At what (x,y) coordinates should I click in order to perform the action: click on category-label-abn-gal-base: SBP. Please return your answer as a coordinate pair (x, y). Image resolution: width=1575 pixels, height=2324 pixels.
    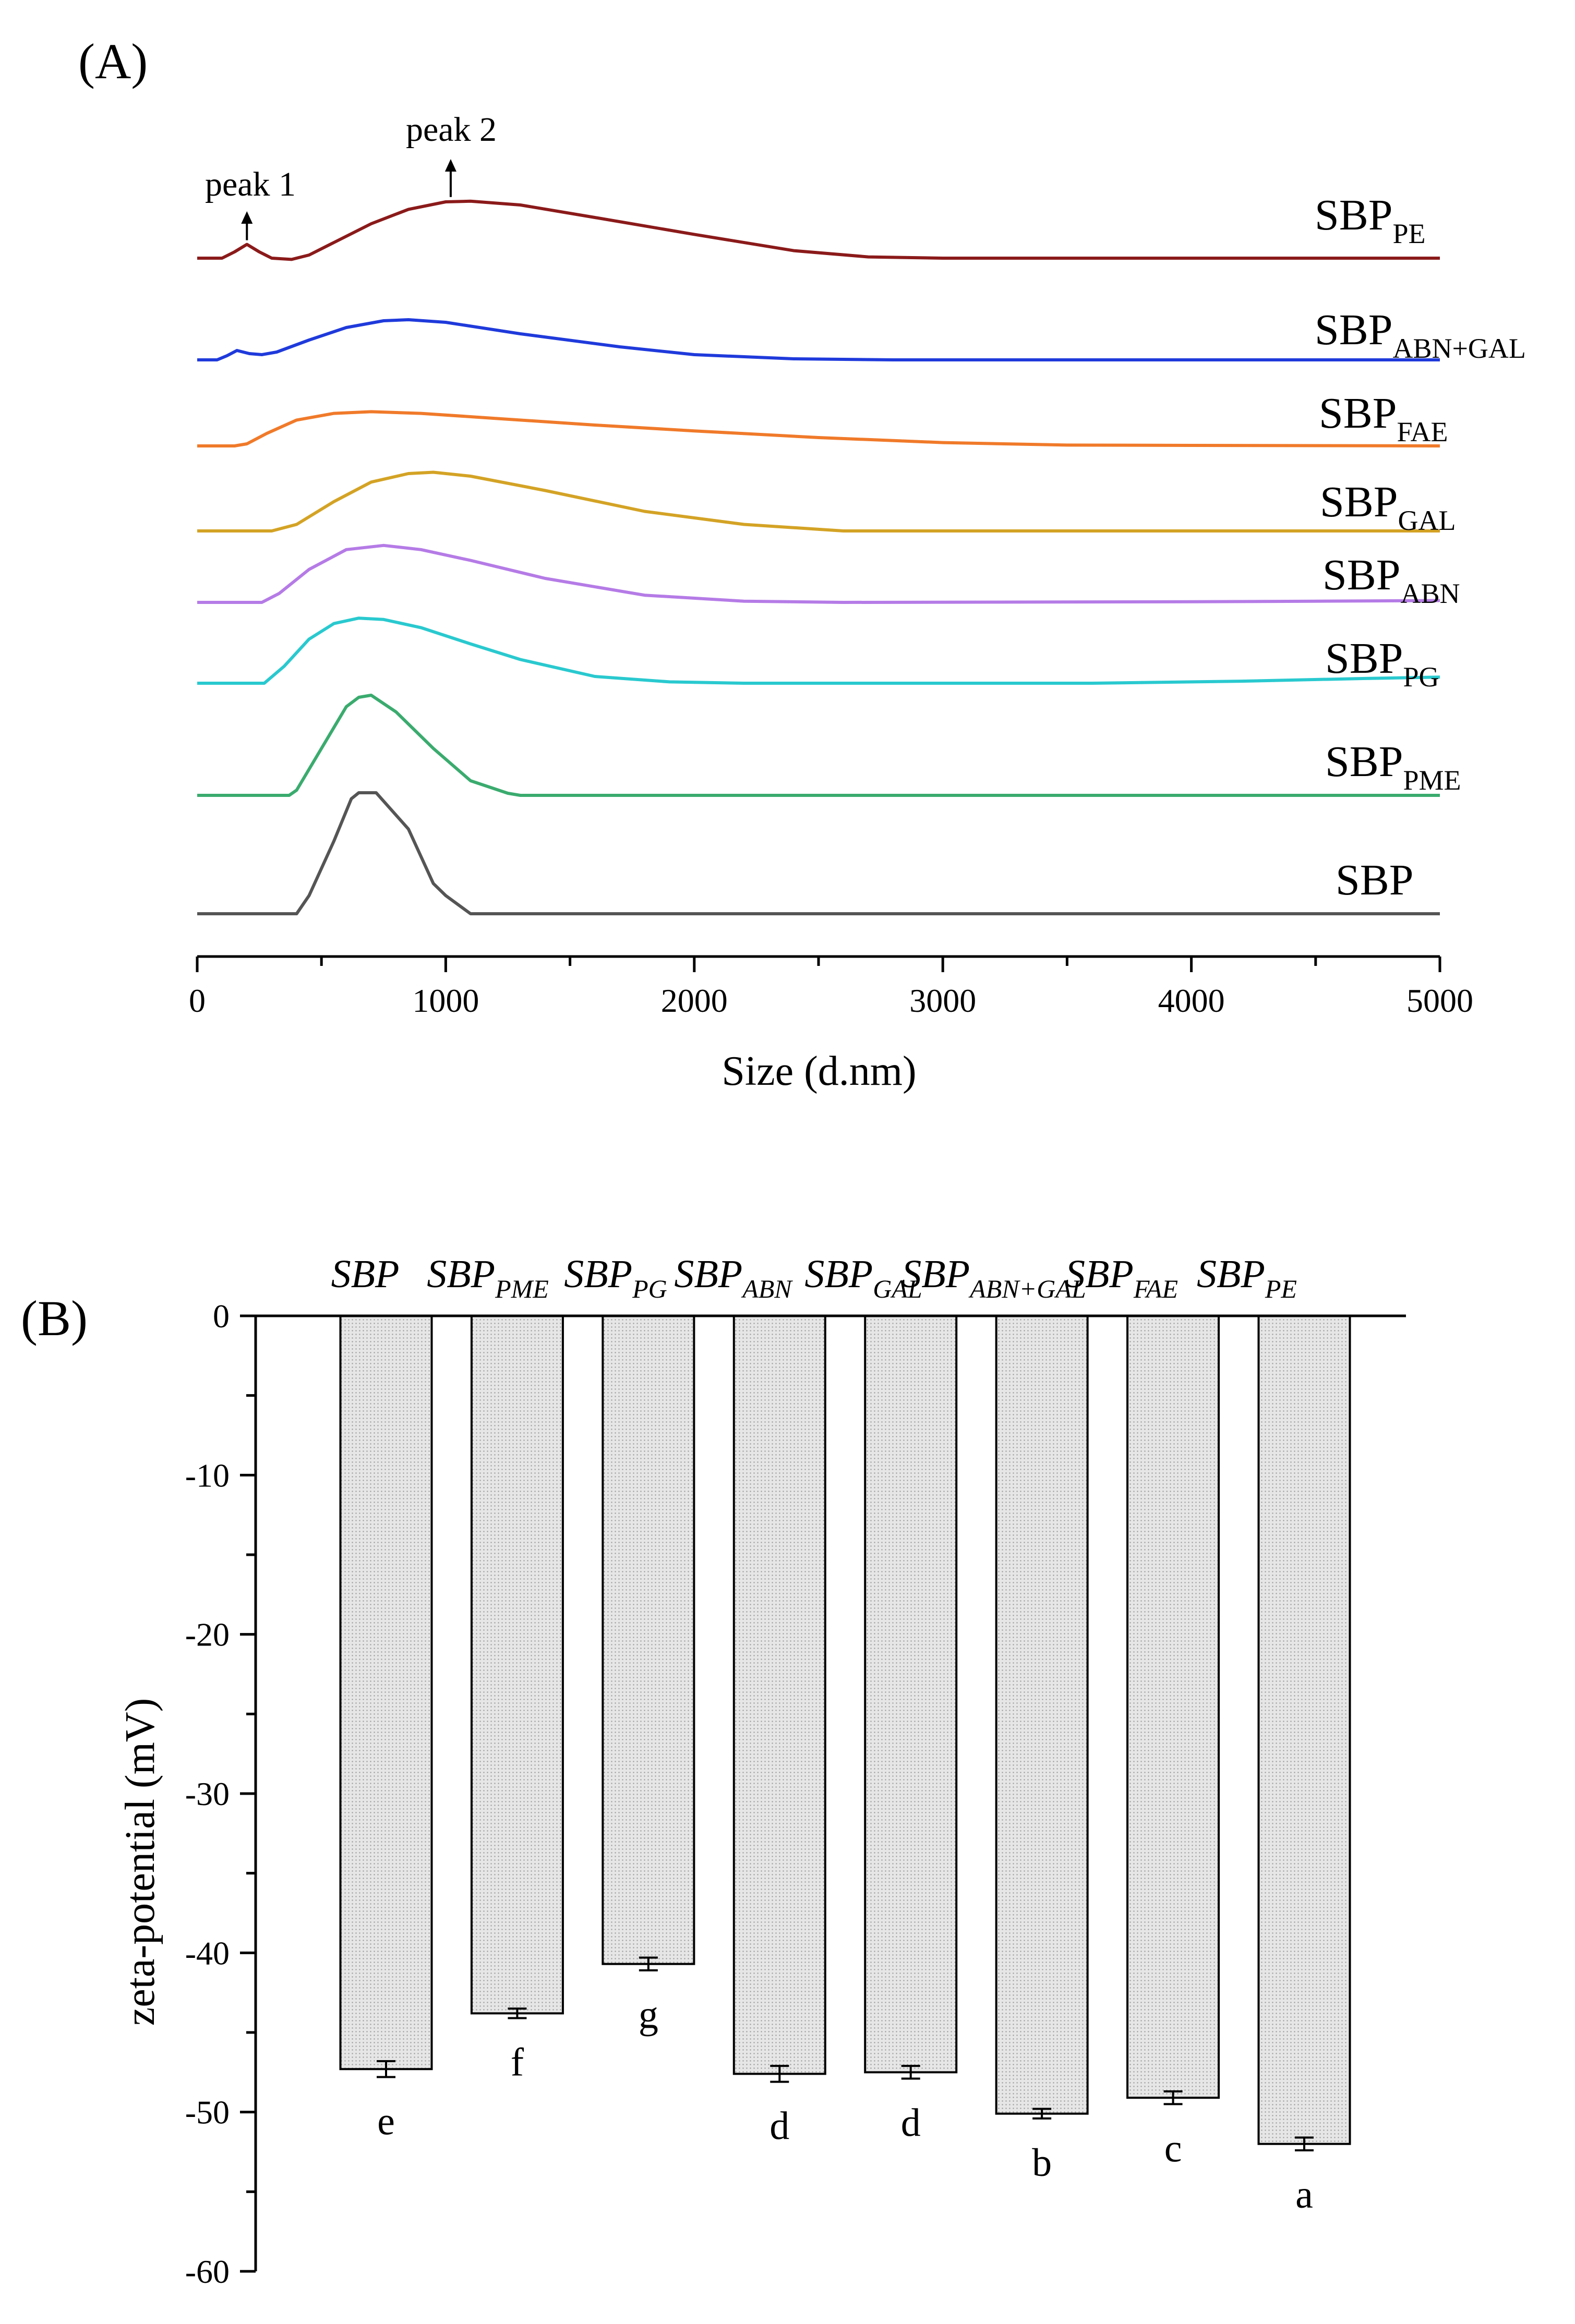
    Looking at the image, I should click on (935, 1274).